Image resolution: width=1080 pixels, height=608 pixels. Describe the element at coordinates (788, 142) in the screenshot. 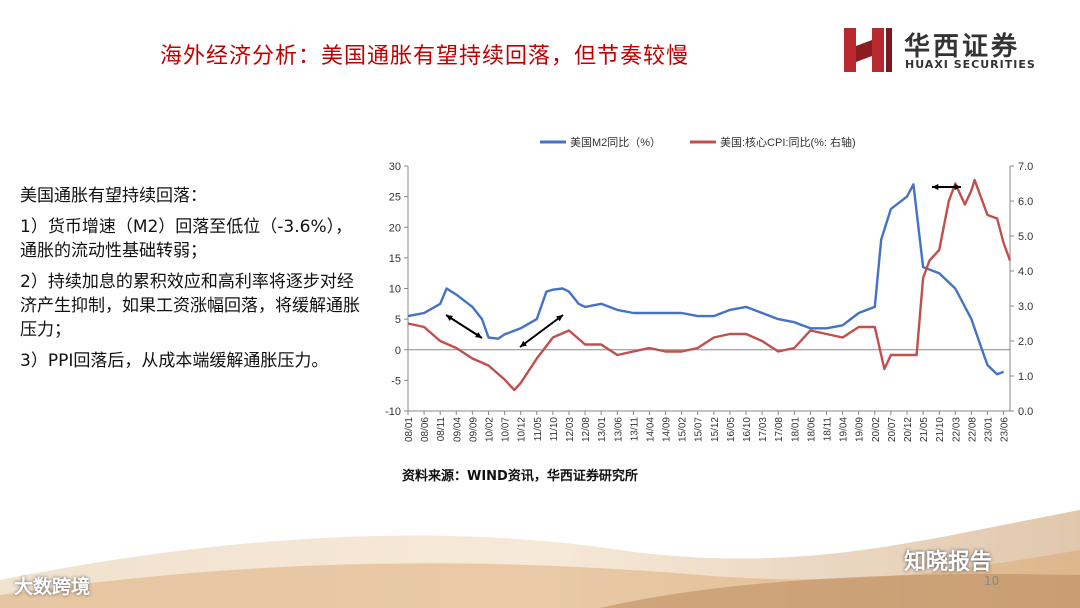

I see `legend-label: 美国:核心CPI:同比(%: 右轴)` at that location.